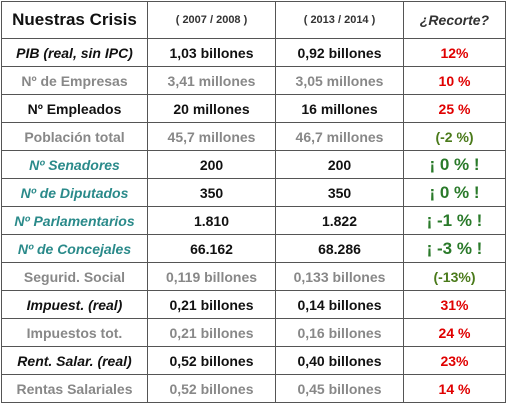 Image resolution: width=506 pixels, height=412 pixels. Describe the element at coordinates (74, 220) in the screenshot. I see `row-label: Nº Parlamentarios` at that location.